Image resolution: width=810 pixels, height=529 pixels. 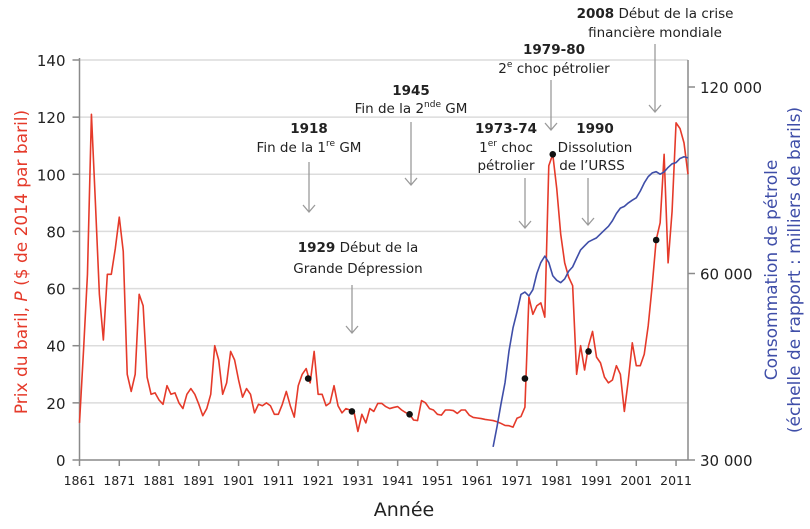 I want to click on t: 1, so click(x=483, y=148).